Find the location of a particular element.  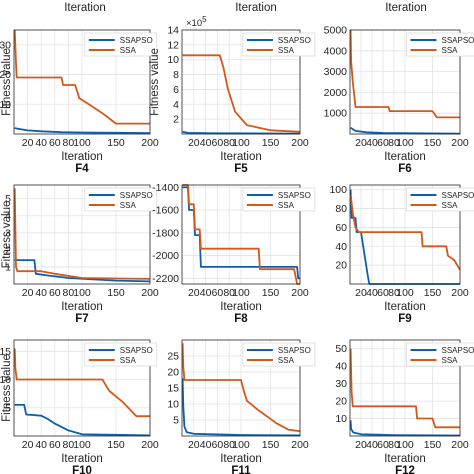

plot-title: F8 is located at coordinates (241, 319).